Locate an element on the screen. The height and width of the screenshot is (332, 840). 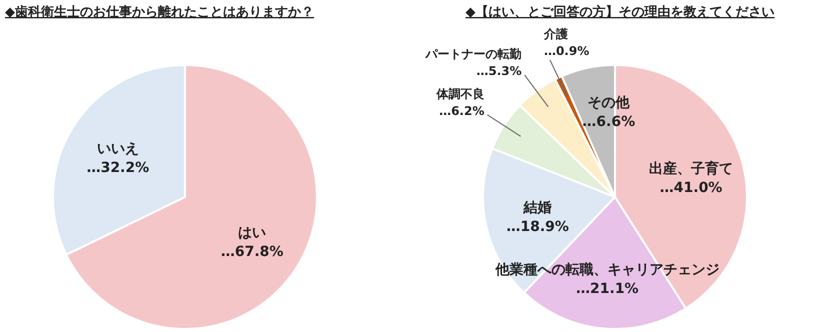
slice-label: 介護 is located at coordinates (555, 33).